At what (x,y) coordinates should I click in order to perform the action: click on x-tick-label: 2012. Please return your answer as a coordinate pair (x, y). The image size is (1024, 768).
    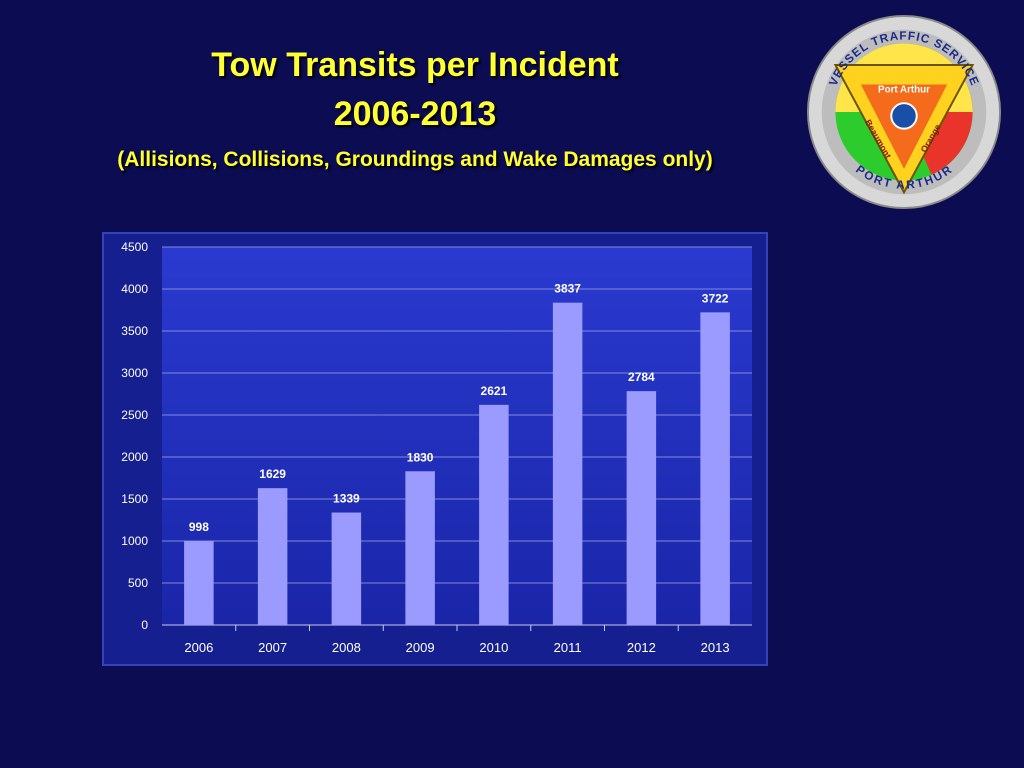
    Looking at the image, I should click on (641, 647).